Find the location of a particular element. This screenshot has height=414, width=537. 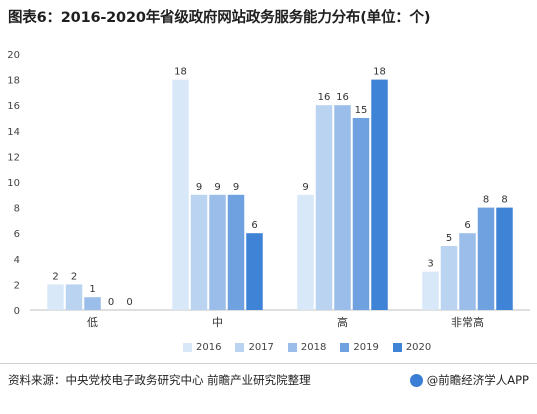

legend-label-2020: 2020 is located at coordinates (418, 347).